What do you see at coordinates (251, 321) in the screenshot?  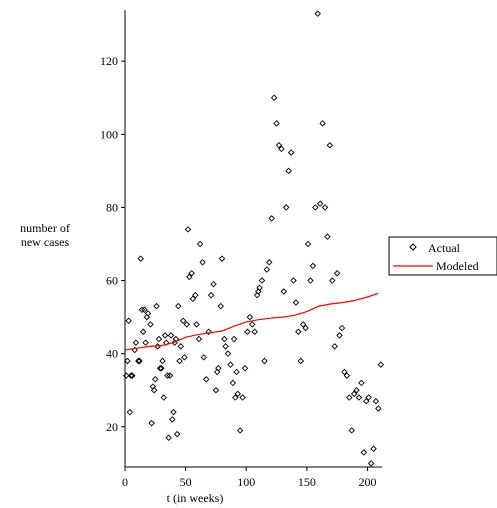 I see `modeled-line` at bounding box center [251, 321].